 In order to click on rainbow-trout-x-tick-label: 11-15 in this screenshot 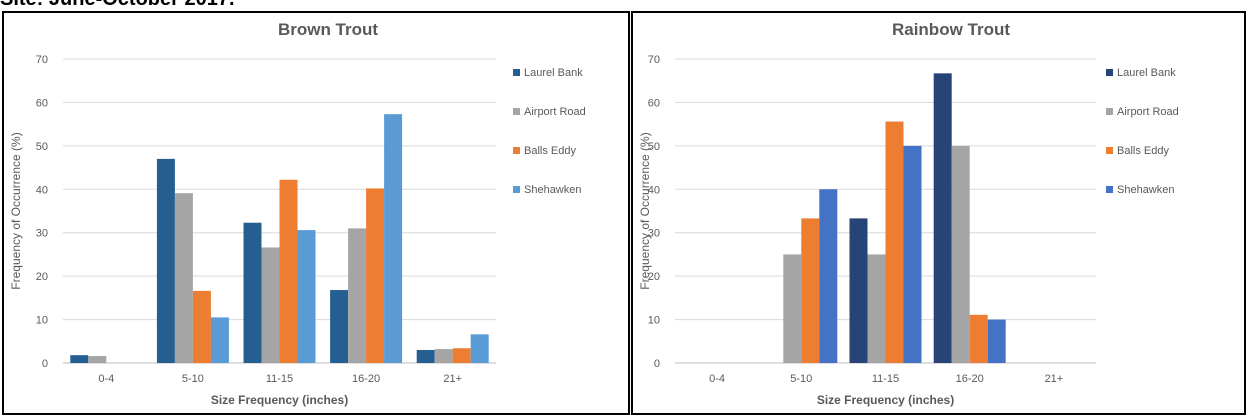, I will do `click(885, 379)`.